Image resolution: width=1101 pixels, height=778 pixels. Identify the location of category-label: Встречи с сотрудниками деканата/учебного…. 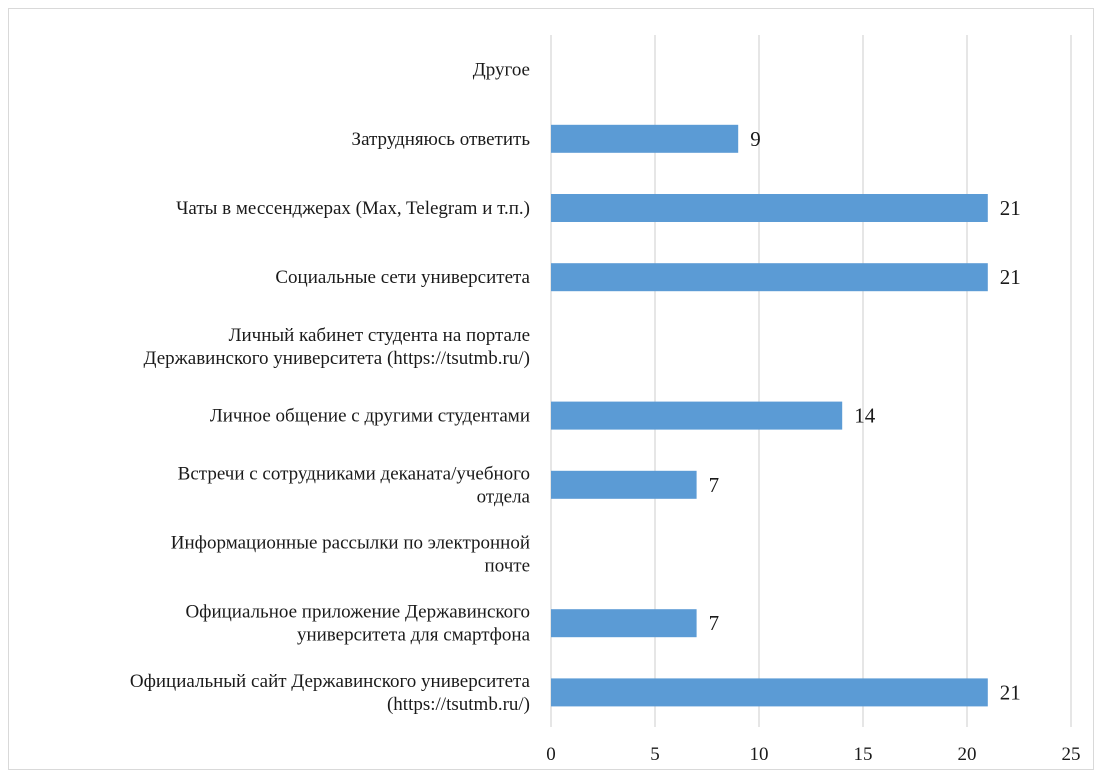
(354, 485).